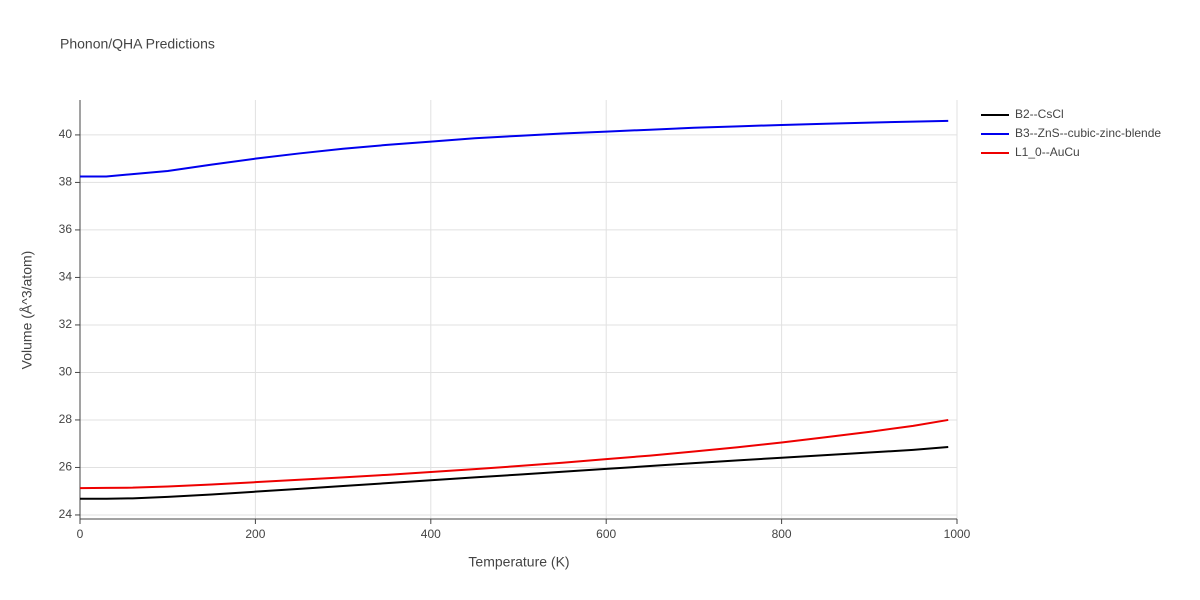  Describe the element at coordinates (66, 277) in the screenshot. I see `y-tick-label: 34` at that location.